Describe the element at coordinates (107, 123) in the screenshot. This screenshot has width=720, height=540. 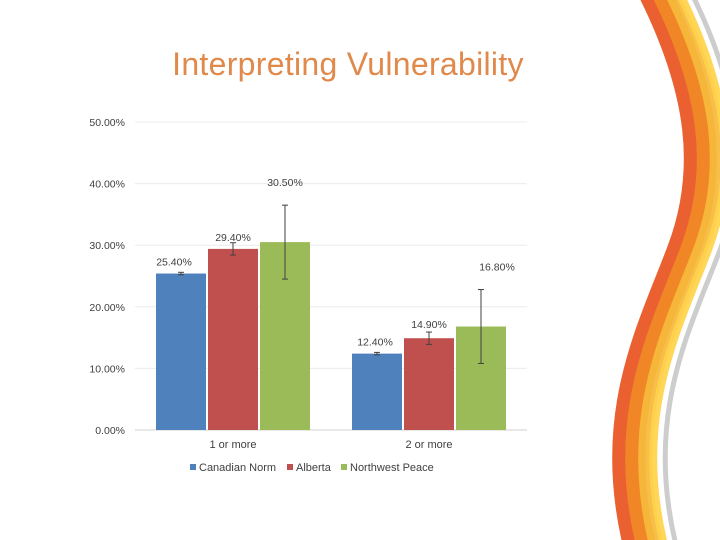
I see `y-tick-label: 50.00%` at that location.